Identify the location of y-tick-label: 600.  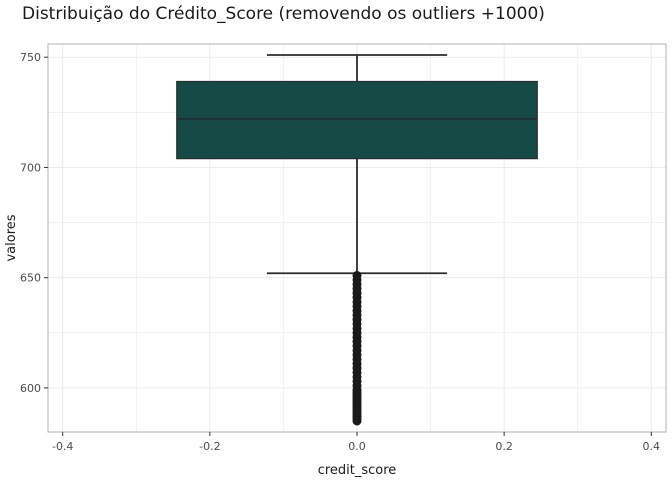
(30, 388).